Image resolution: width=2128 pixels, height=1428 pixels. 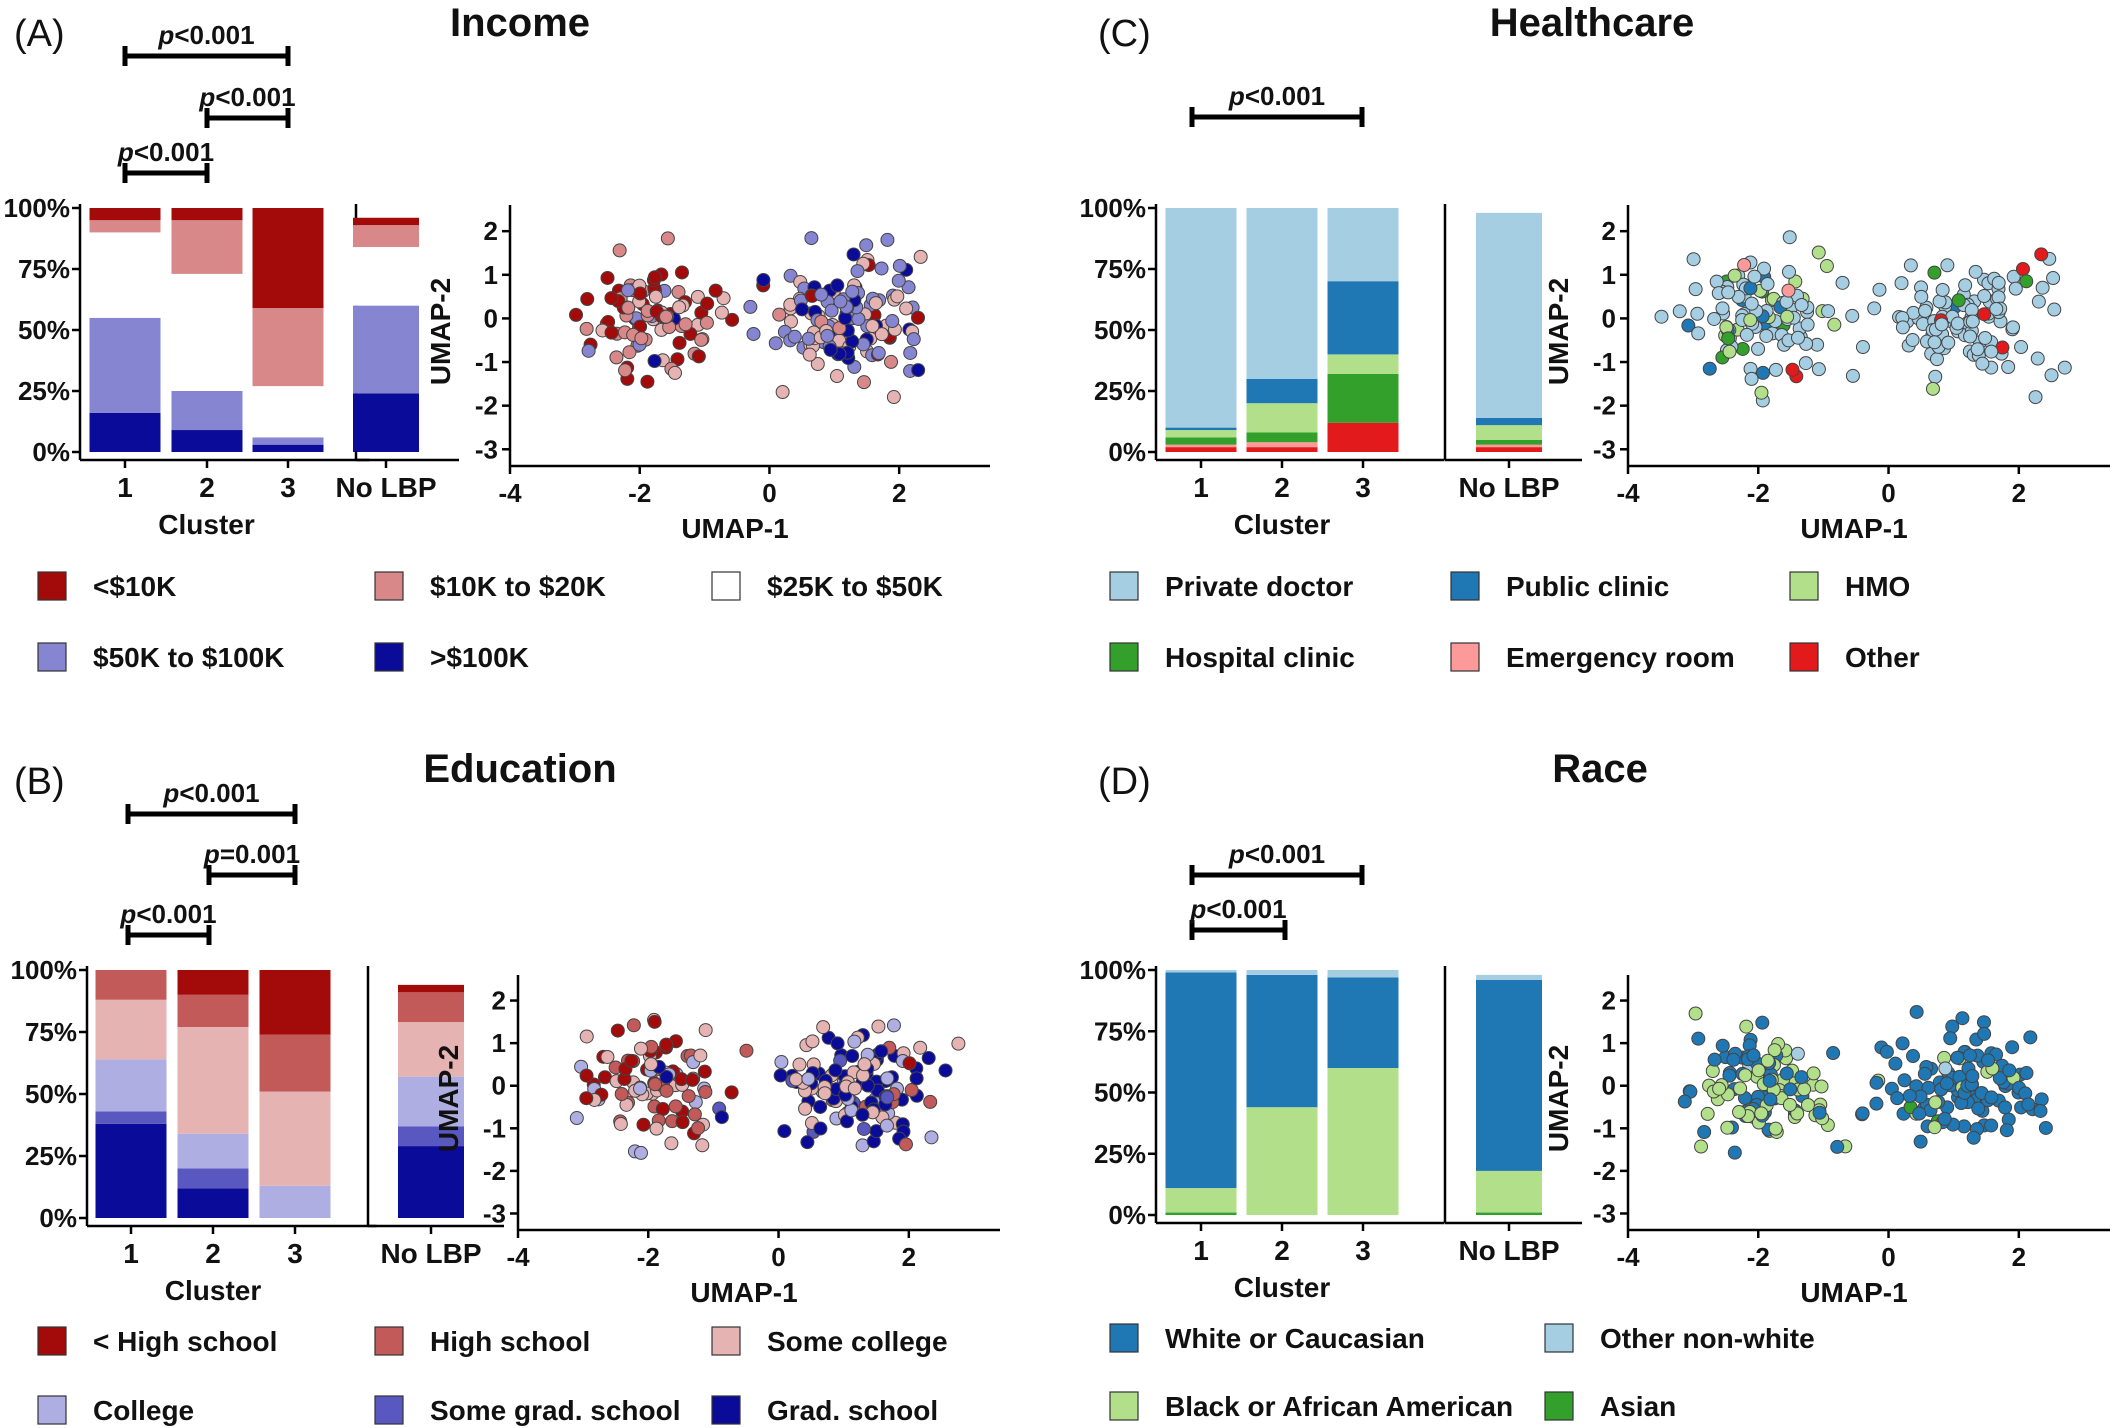 What do you see at coordinates (1339, 1406) in the screenshot?
I see `legend-label: Black or African American` at bounding box center [1339, 1406].